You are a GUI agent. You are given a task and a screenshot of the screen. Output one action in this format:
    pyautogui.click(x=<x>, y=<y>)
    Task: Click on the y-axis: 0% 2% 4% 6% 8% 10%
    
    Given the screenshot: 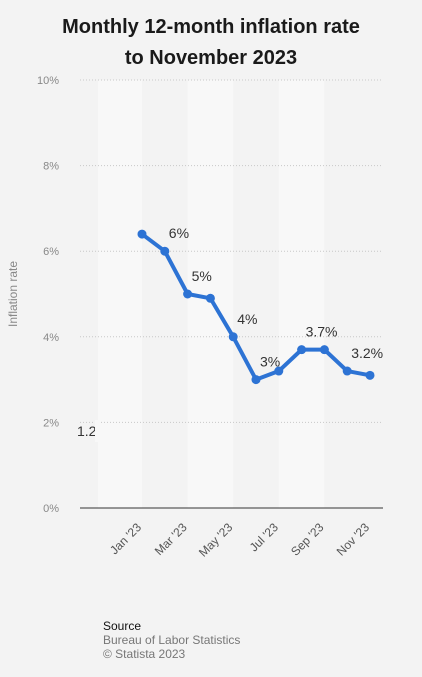 What is the action you would take?
    pyautogui.click(x=48, y=295)
    